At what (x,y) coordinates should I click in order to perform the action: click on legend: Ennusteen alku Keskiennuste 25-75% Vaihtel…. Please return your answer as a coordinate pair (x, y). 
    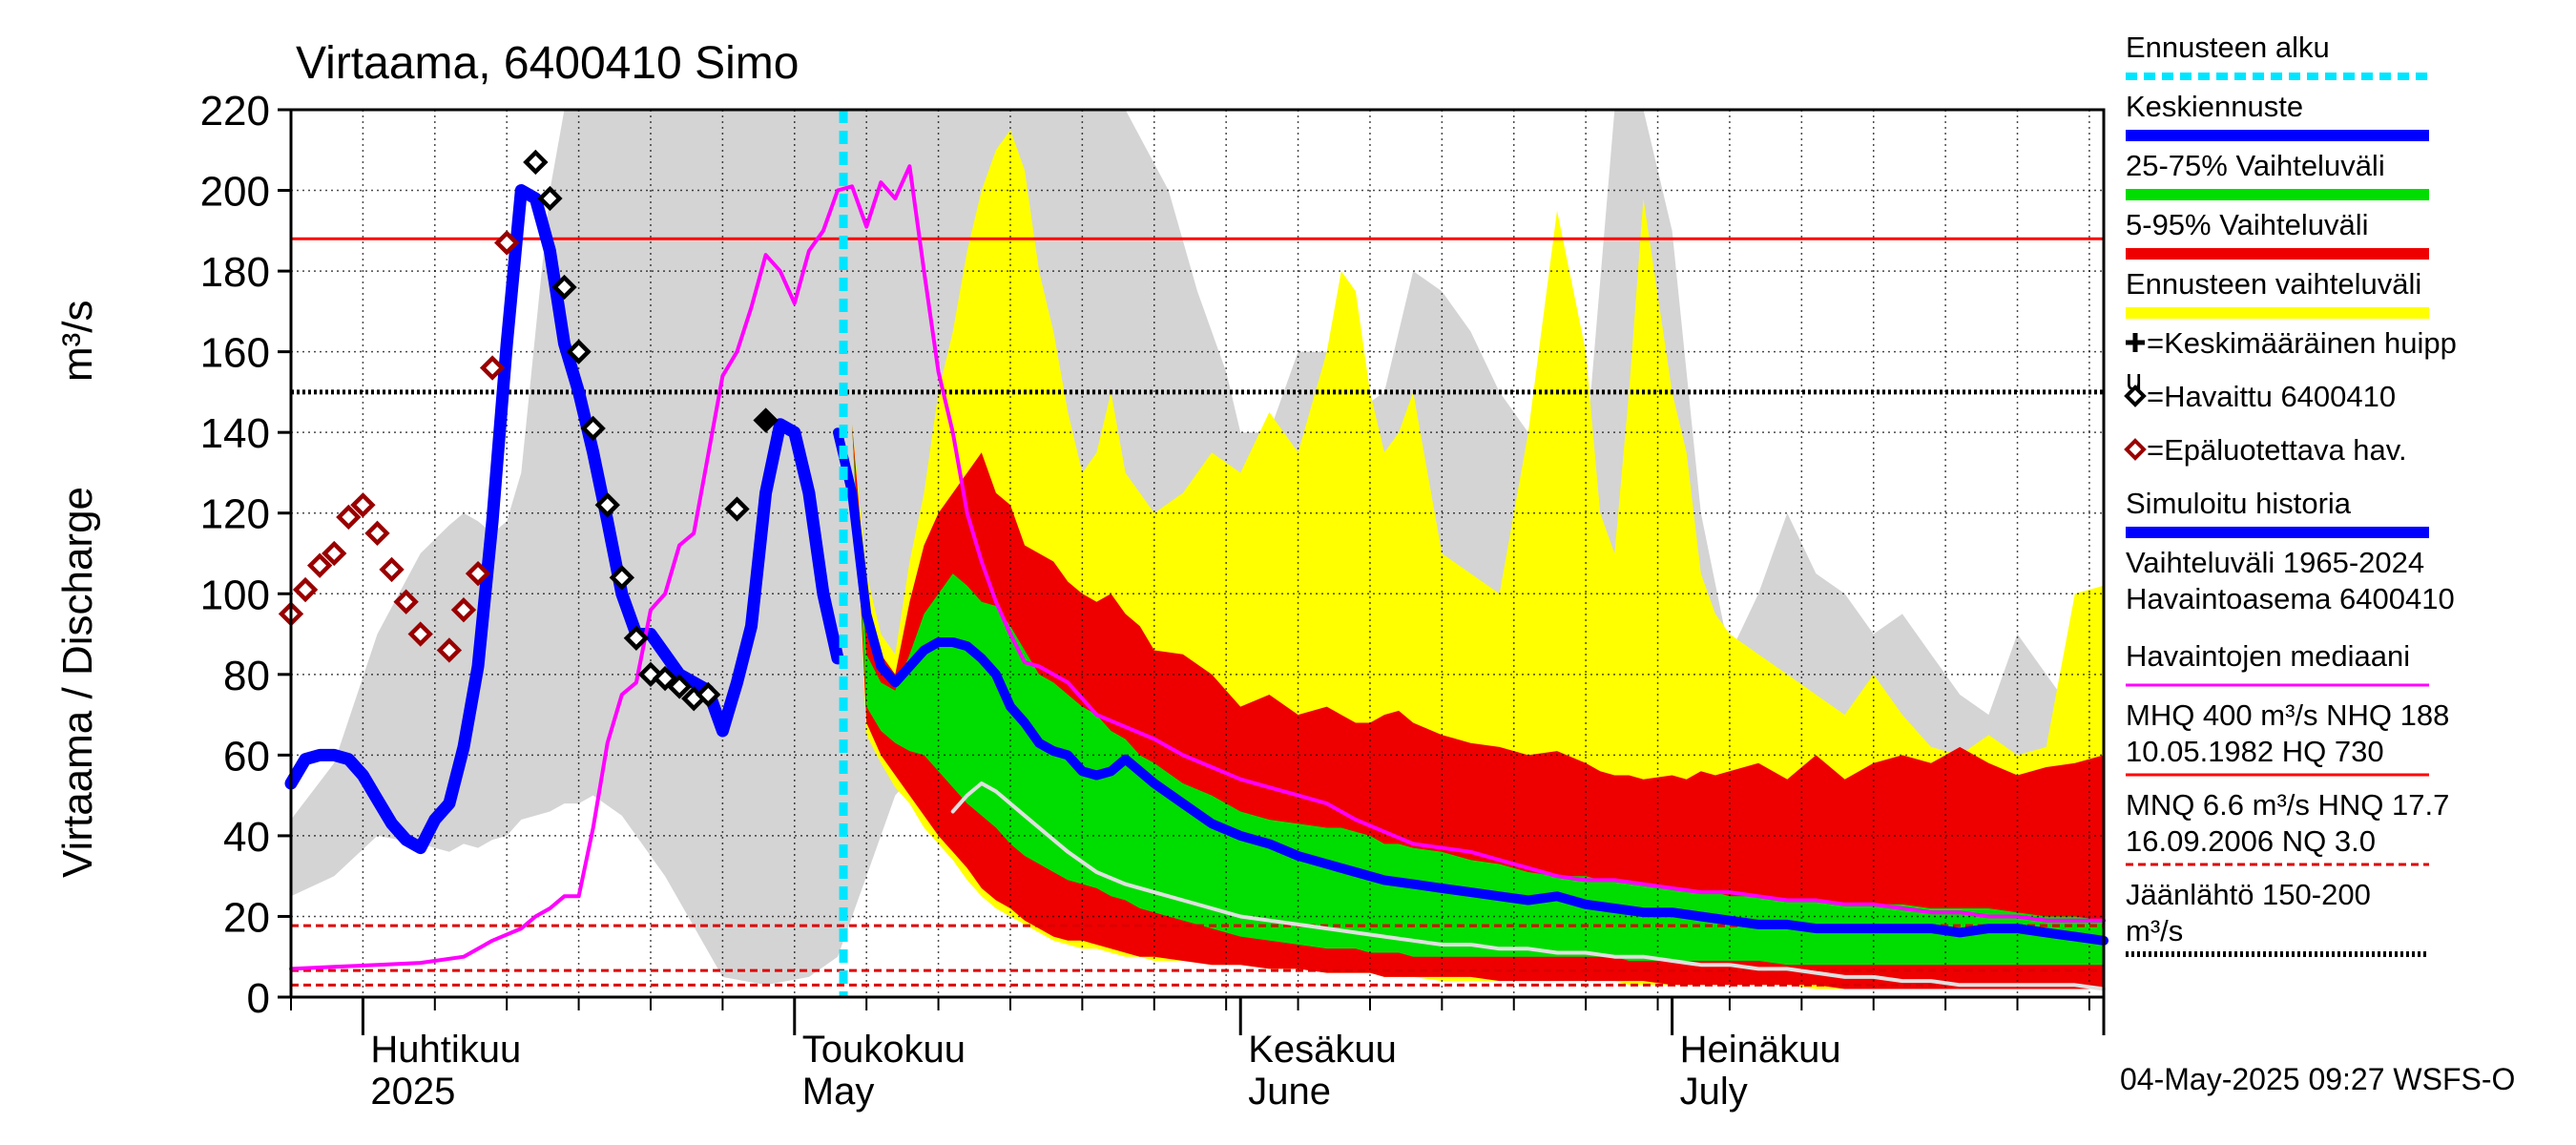
    Looking at the image, I should click on (2290, 494).